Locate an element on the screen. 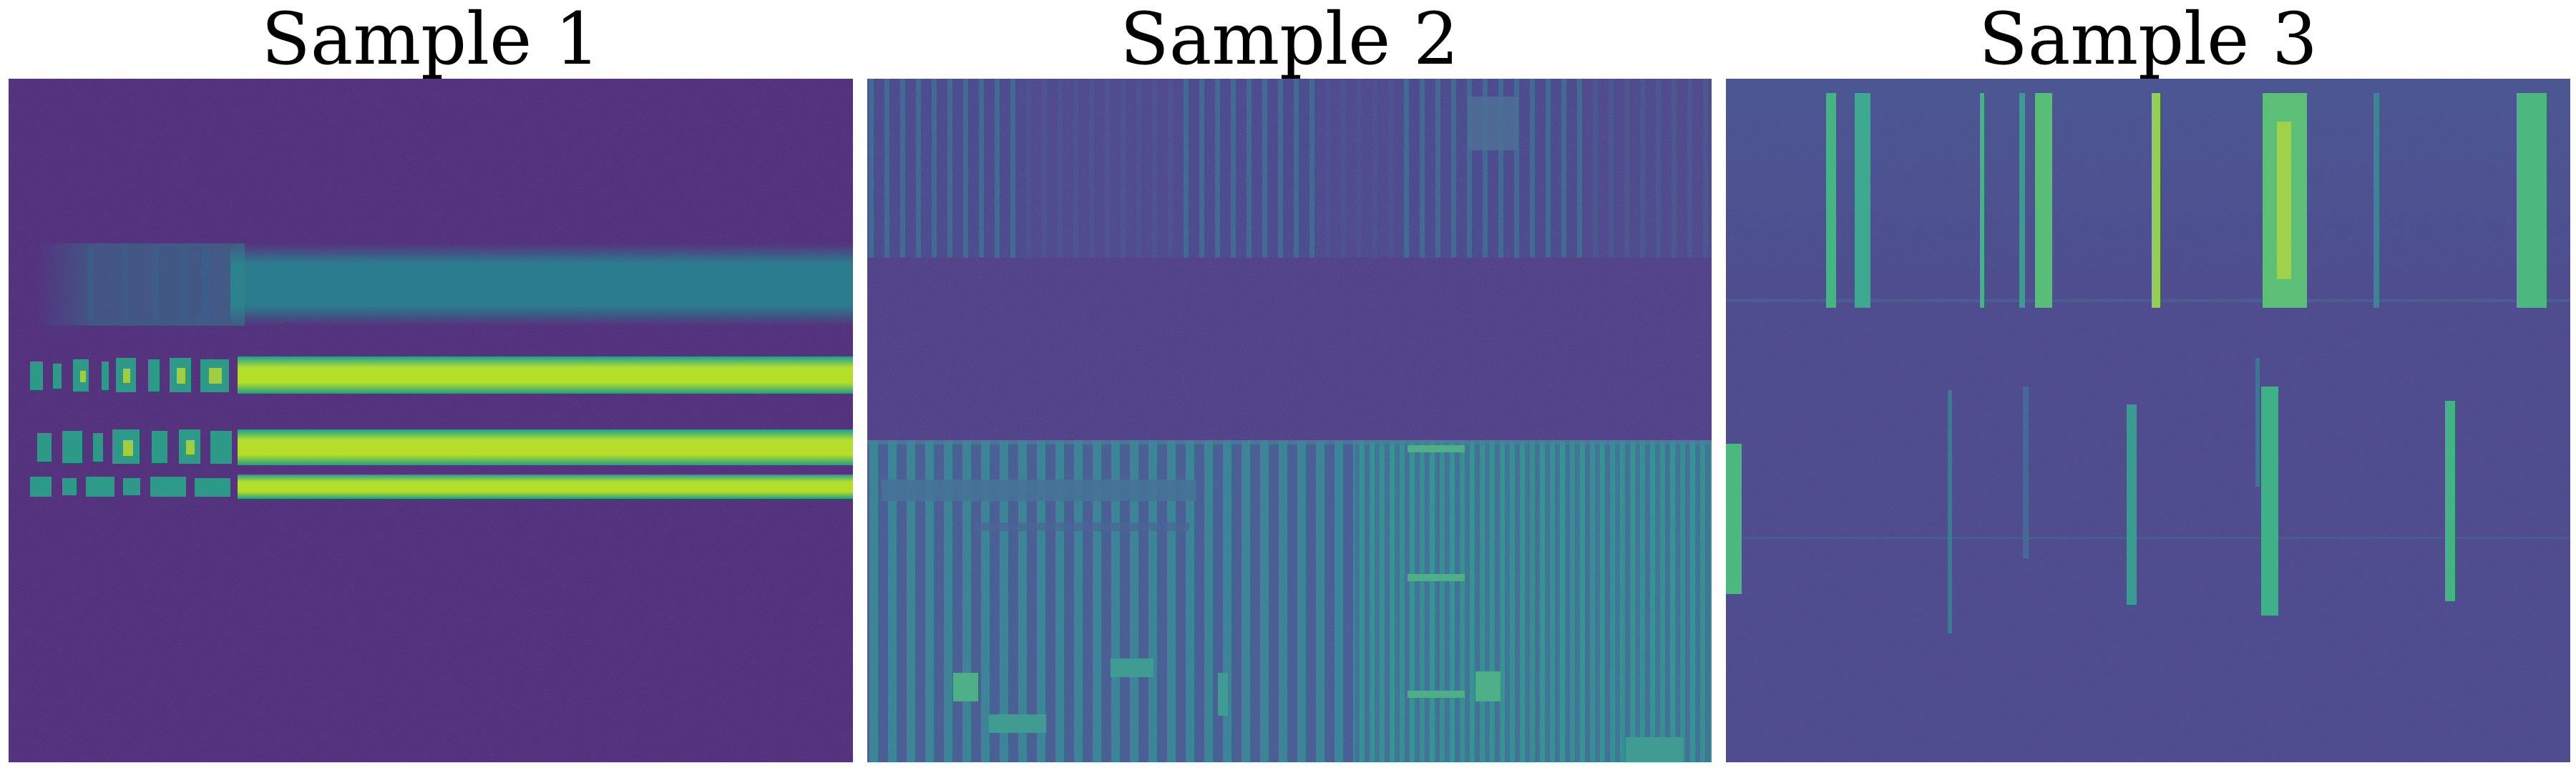 This screenshot has width=2576, height=773. panel-title: Sample 1 is located at coordinates (430, 40).